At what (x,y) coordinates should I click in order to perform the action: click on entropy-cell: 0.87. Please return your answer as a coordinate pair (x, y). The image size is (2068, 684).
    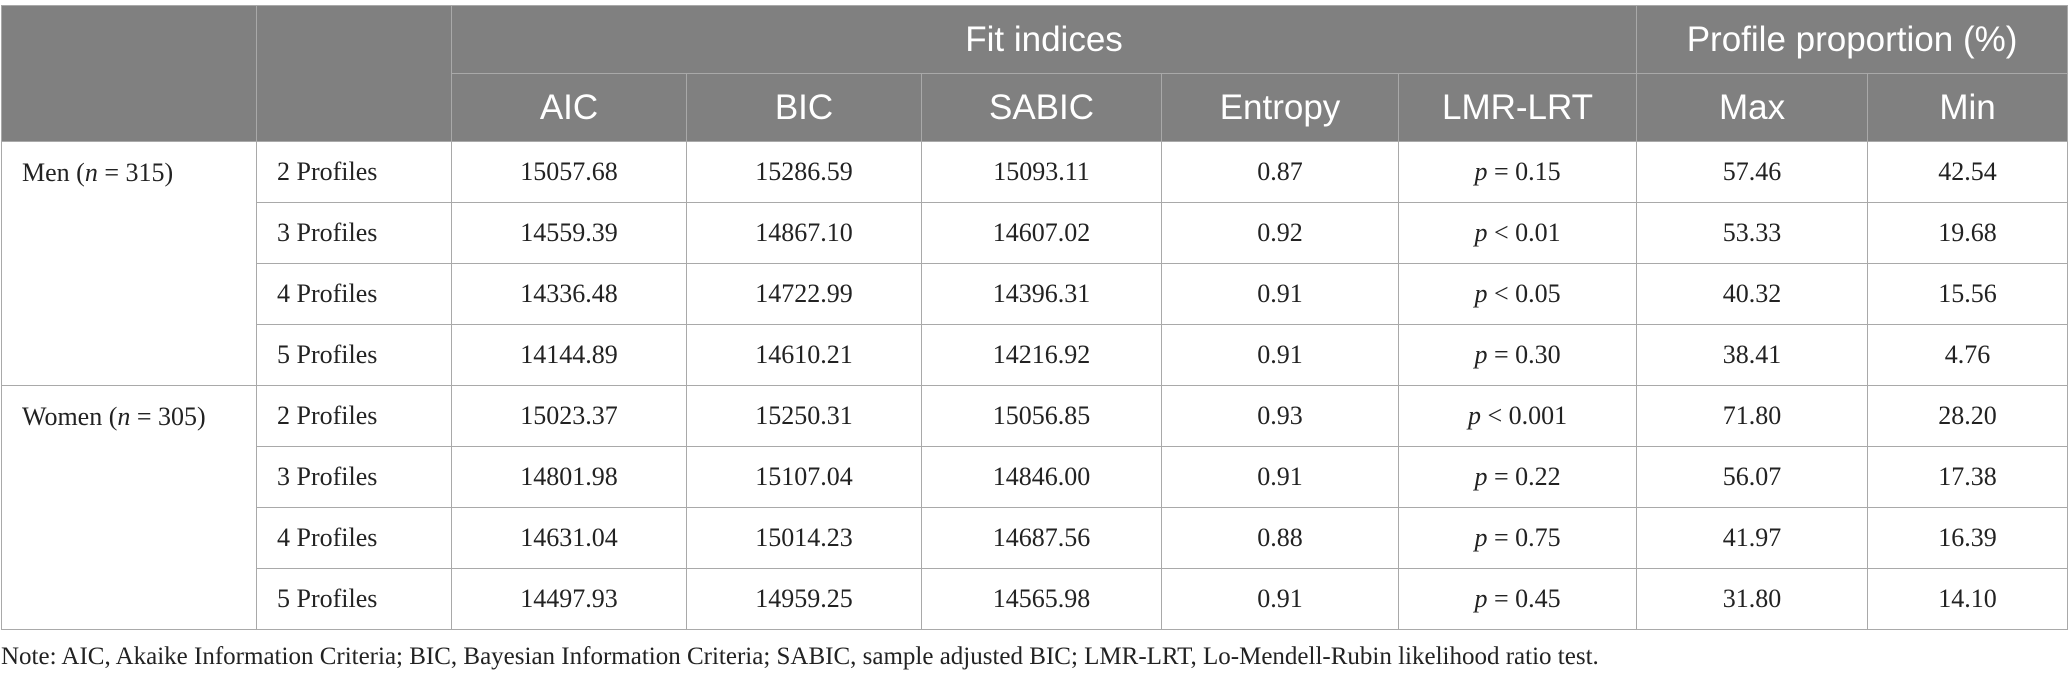
    Looking at the image, I should click on (1280, 172).